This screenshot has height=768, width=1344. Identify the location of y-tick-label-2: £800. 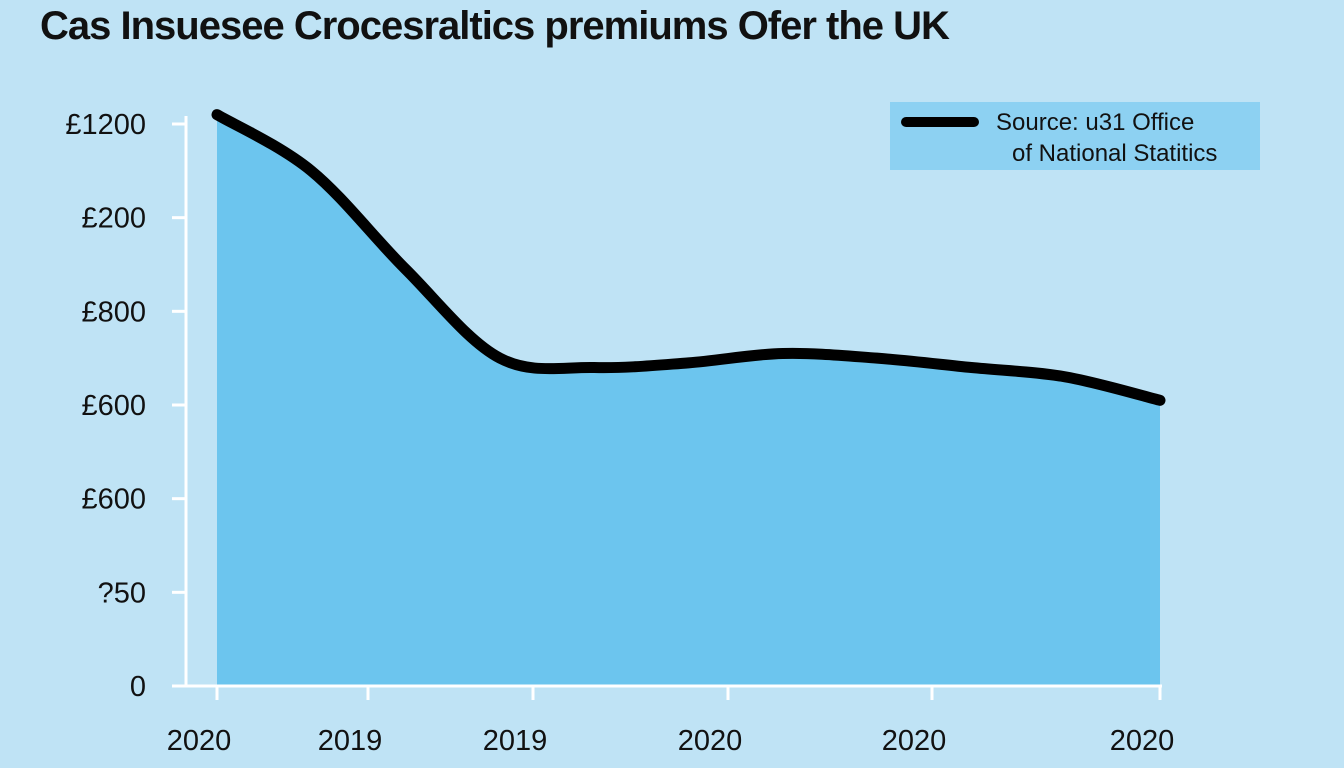
(113, 312).